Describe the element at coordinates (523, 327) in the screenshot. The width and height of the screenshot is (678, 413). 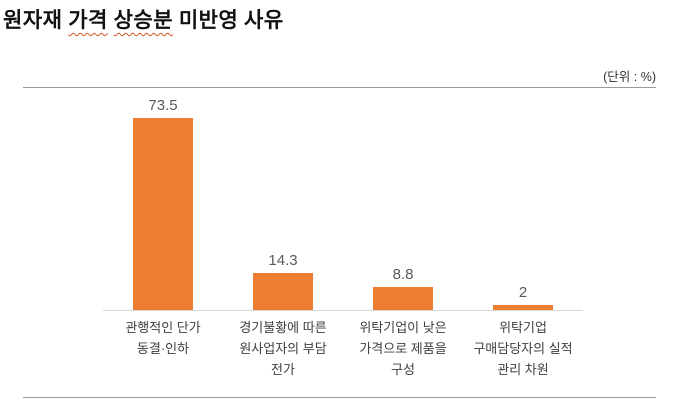
I see `category-label-line: 위탁기업` at that location.